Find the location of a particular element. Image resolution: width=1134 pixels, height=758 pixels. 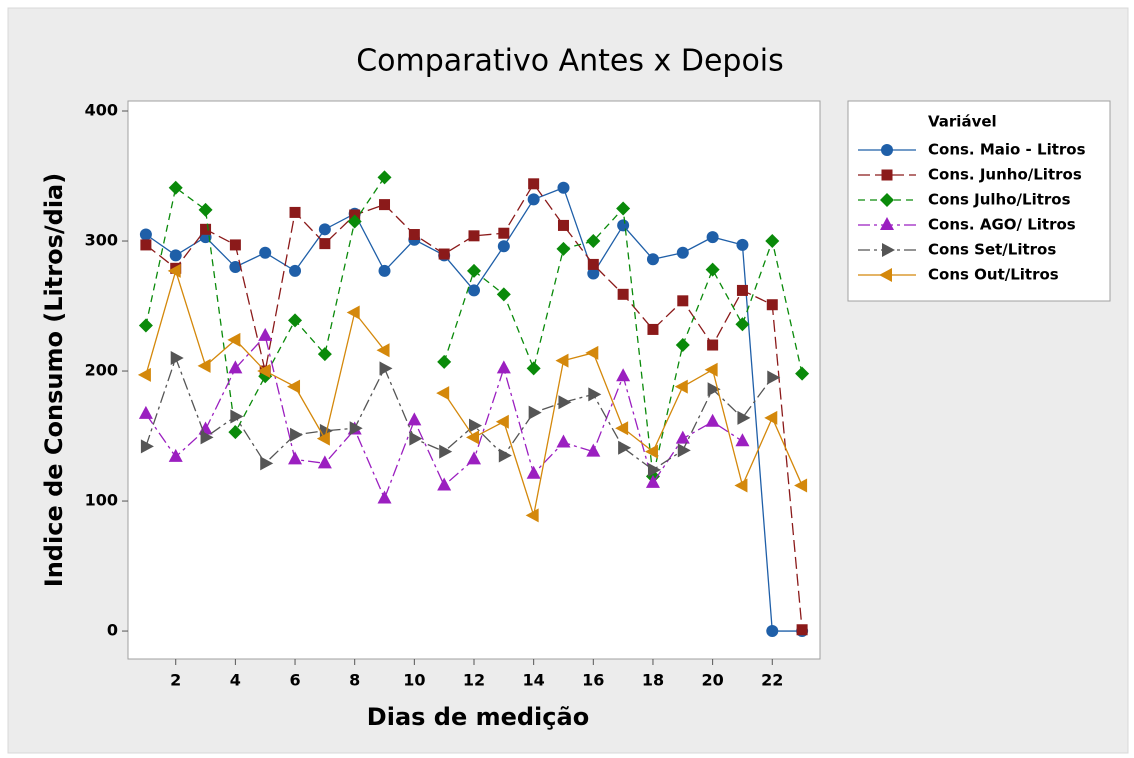

legend-label: Cons Out/Litros is located at coordinates (993, 275).